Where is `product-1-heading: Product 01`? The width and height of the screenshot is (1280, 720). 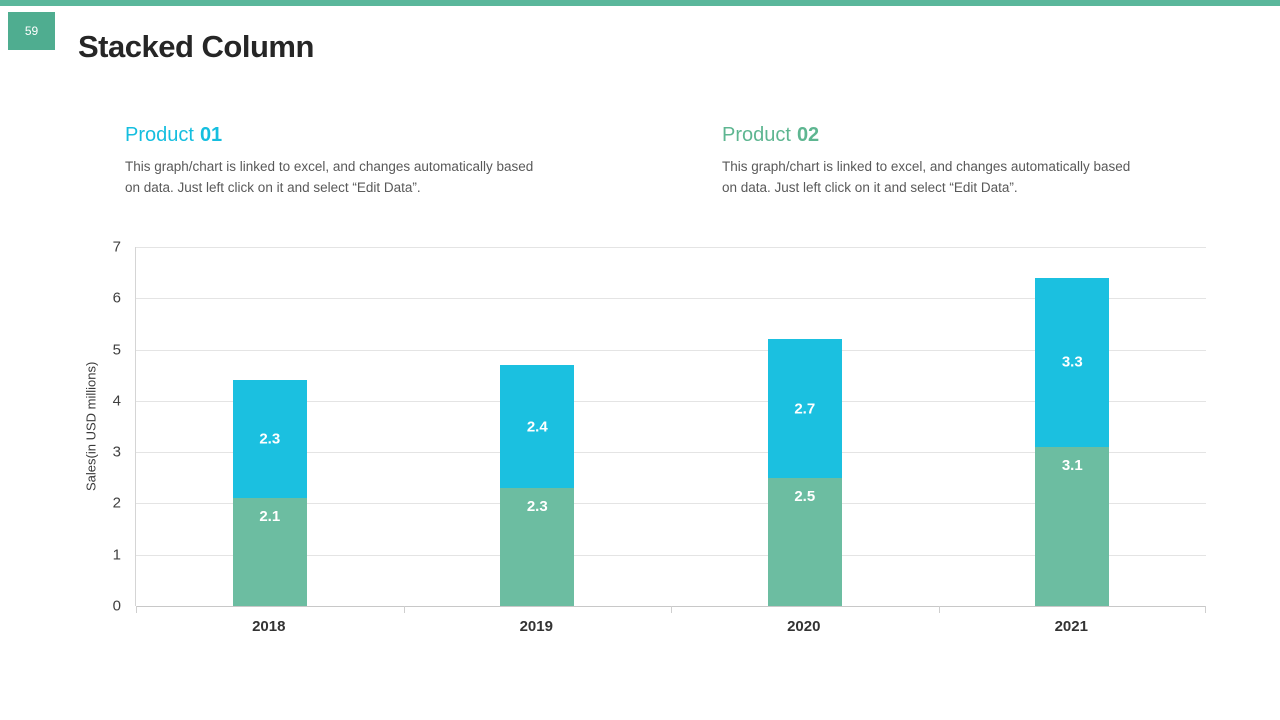
product-1-heading: Product 01 is located at coordinates (340, 135).